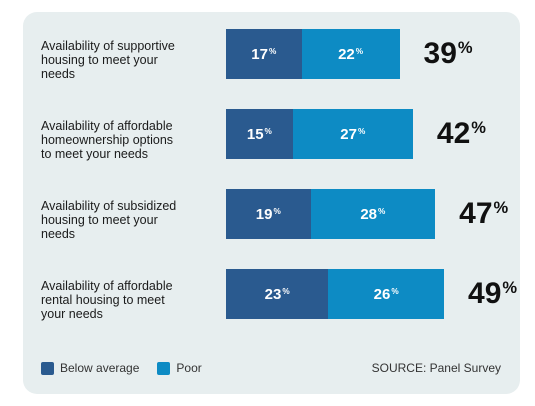  I want to click on bar-segment-below-average: 17%, so click(264, 54).